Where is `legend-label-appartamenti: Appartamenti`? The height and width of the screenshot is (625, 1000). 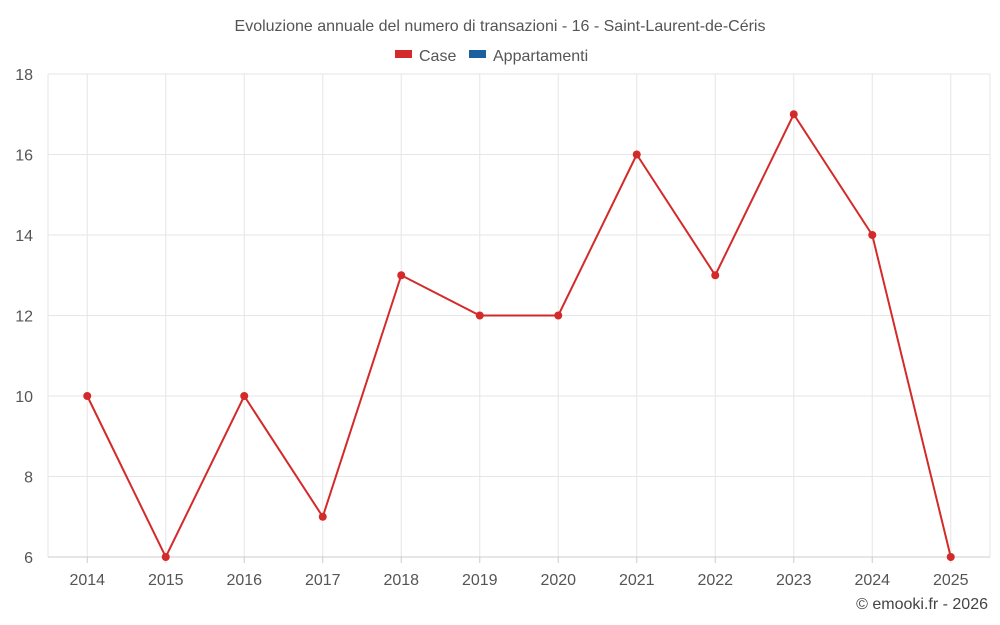 legend-label-appartamenti: Appartamenti is located at coordinates (540, 56).